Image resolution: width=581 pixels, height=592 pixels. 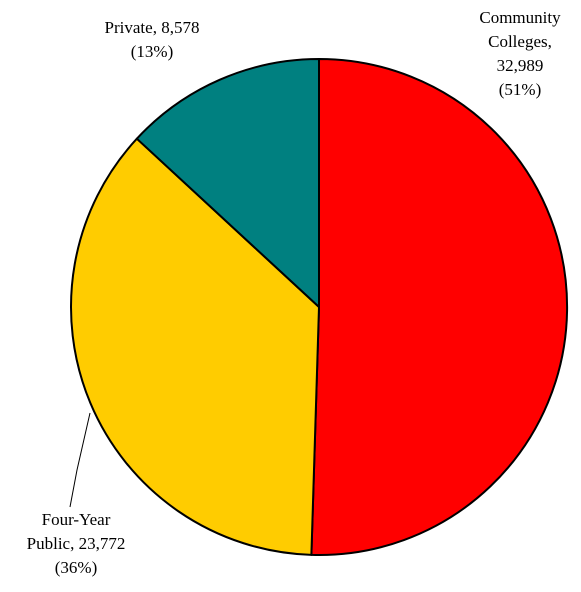 I want to click on pie-label-line: Public, 23,772, so click(x=76, y=543).